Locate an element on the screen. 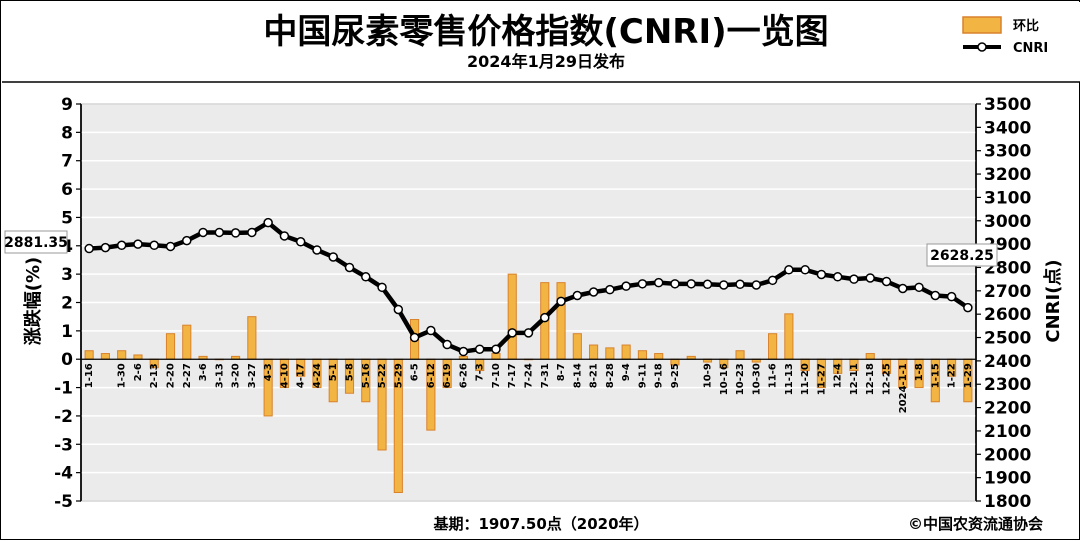 The image size is (1080, 541). chart-title: 中国尿素零售价格指数(CNRI)一览图 is located at coordinates (545, 32).